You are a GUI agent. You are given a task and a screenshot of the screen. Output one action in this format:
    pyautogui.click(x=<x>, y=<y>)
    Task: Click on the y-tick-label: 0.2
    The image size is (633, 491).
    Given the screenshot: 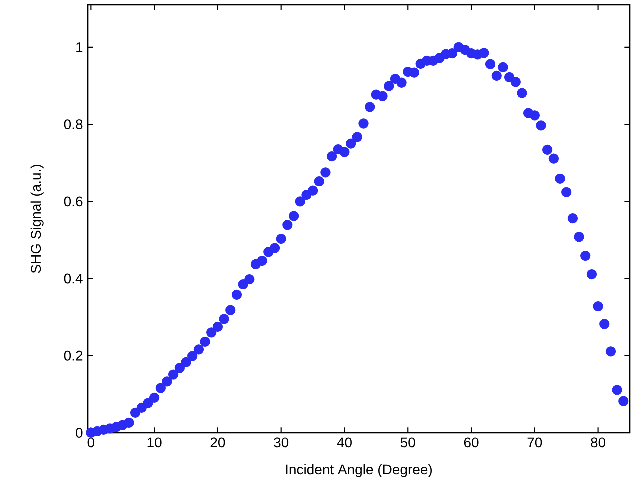 What is the action you would take?
    pyautogui.click(x=73, y=355)
    